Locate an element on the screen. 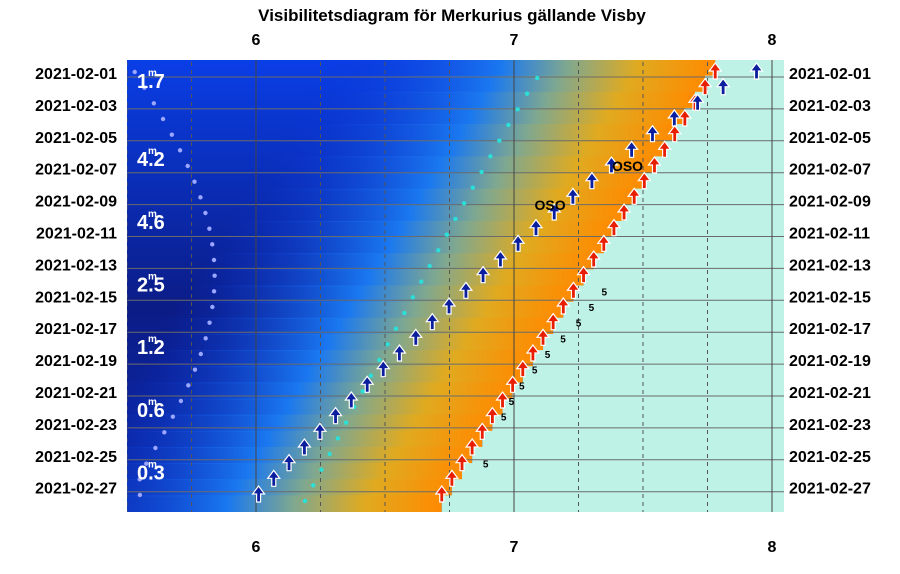  magnitude-label: 0.3 is located at coordinates (151, 474).